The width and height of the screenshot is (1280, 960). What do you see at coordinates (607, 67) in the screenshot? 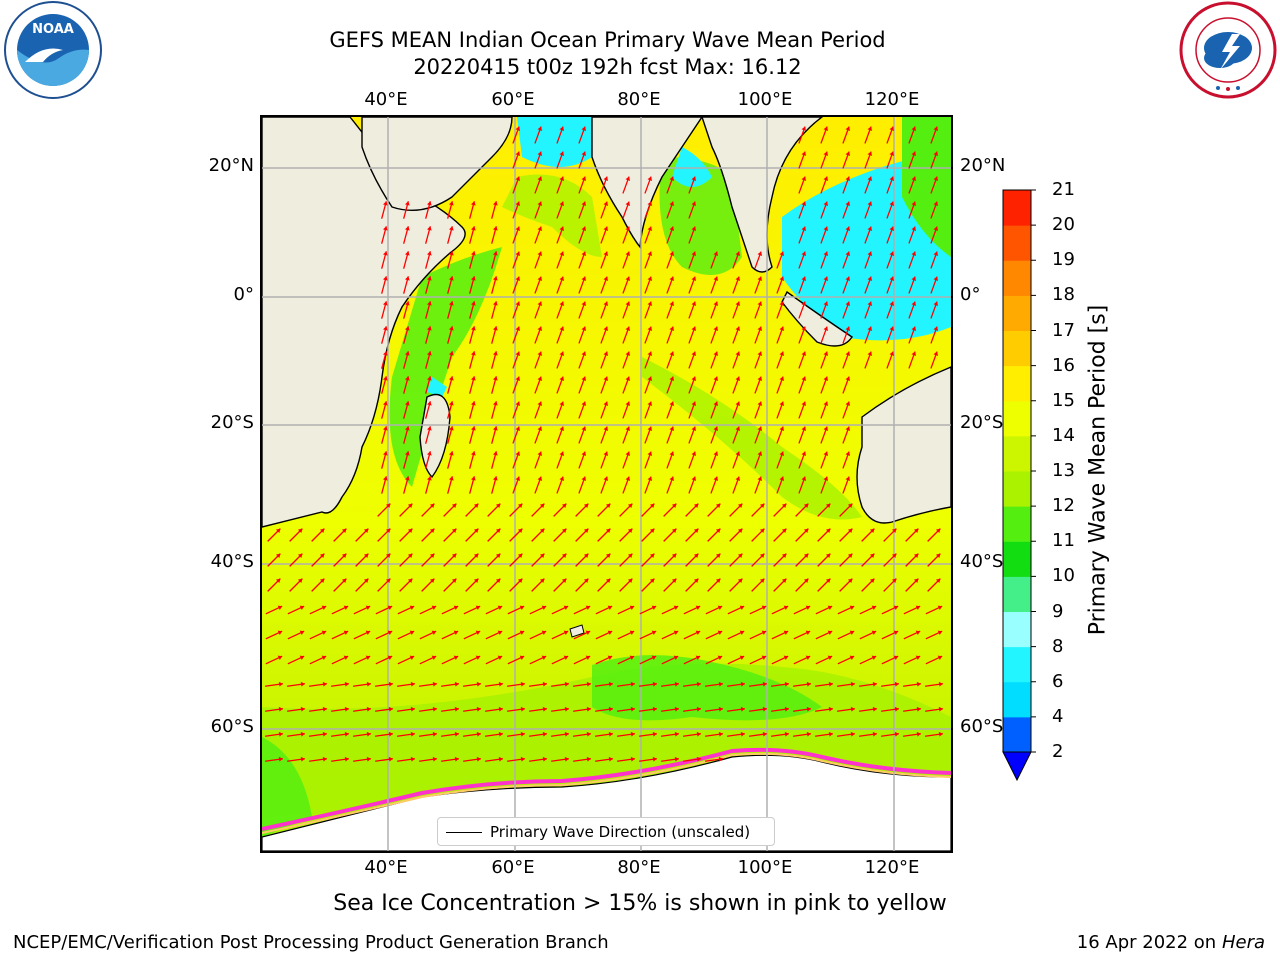
I see `chart-subtitle: 20220415 t00z 192h fcst Max: 16.12` at bounding box center [607, 67].